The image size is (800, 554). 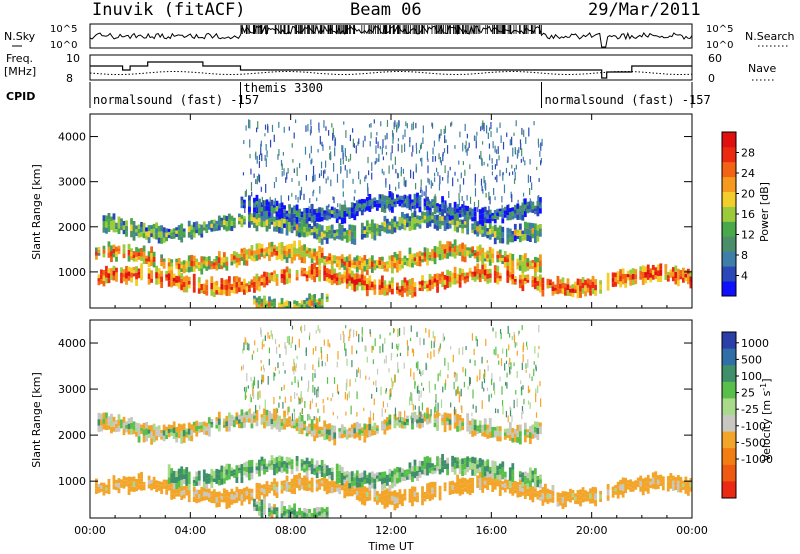 What do you see at coordinates (729, 229) in the screenshot?
I see `colorbar-swatch` at bounding box center [729, 229].